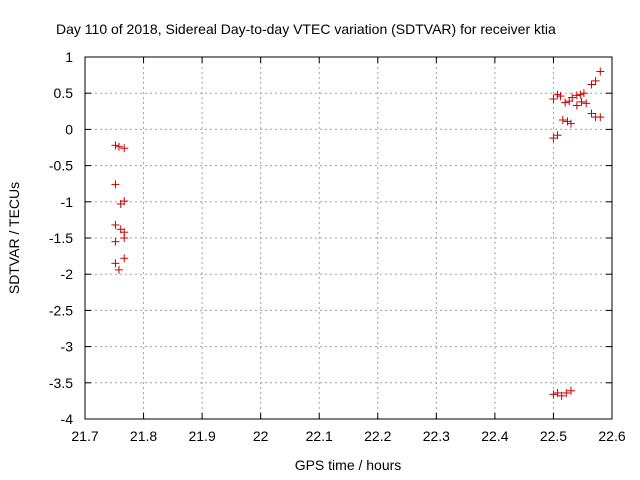  I want to click on y-tick-label: 1, so click(69, 57).